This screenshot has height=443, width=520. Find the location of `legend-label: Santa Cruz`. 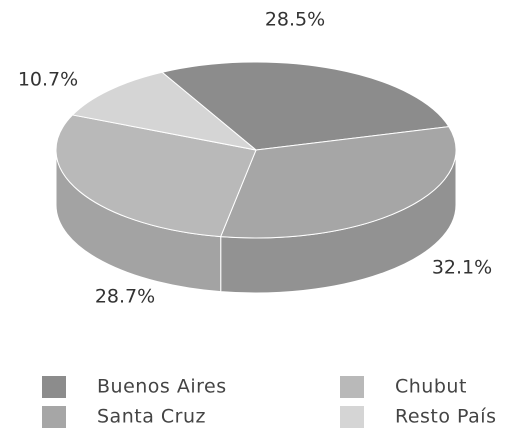

legend-label: Santa Cruz is located at coordinates (151, 417).